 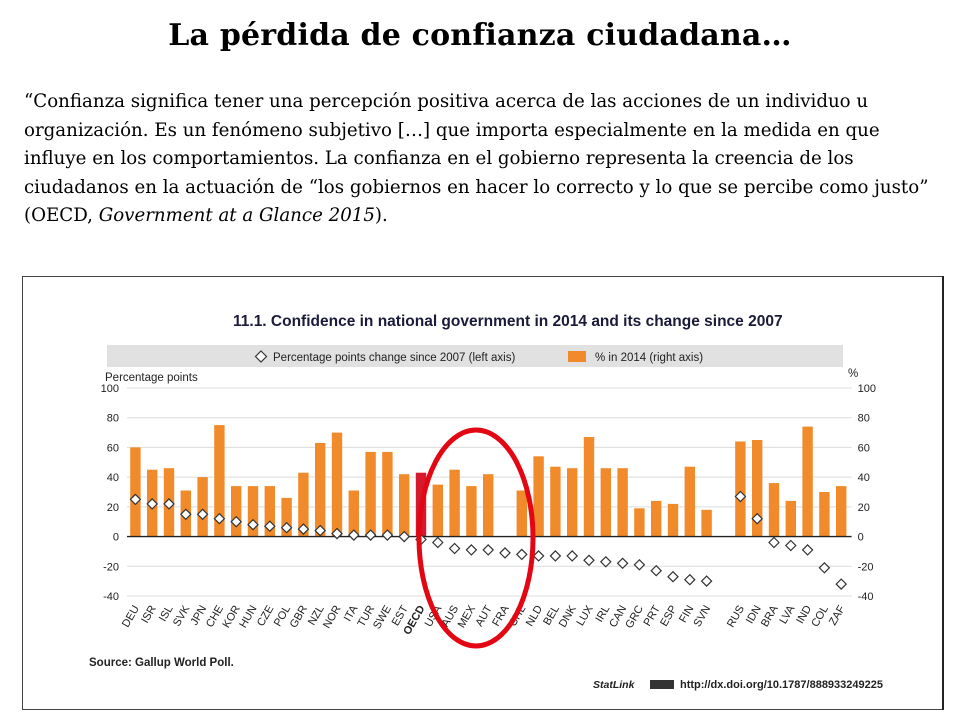 What do you see at coordinates (757, 488) in the screenshot?
I see `bar-idn` at bounding box center [757, 488].